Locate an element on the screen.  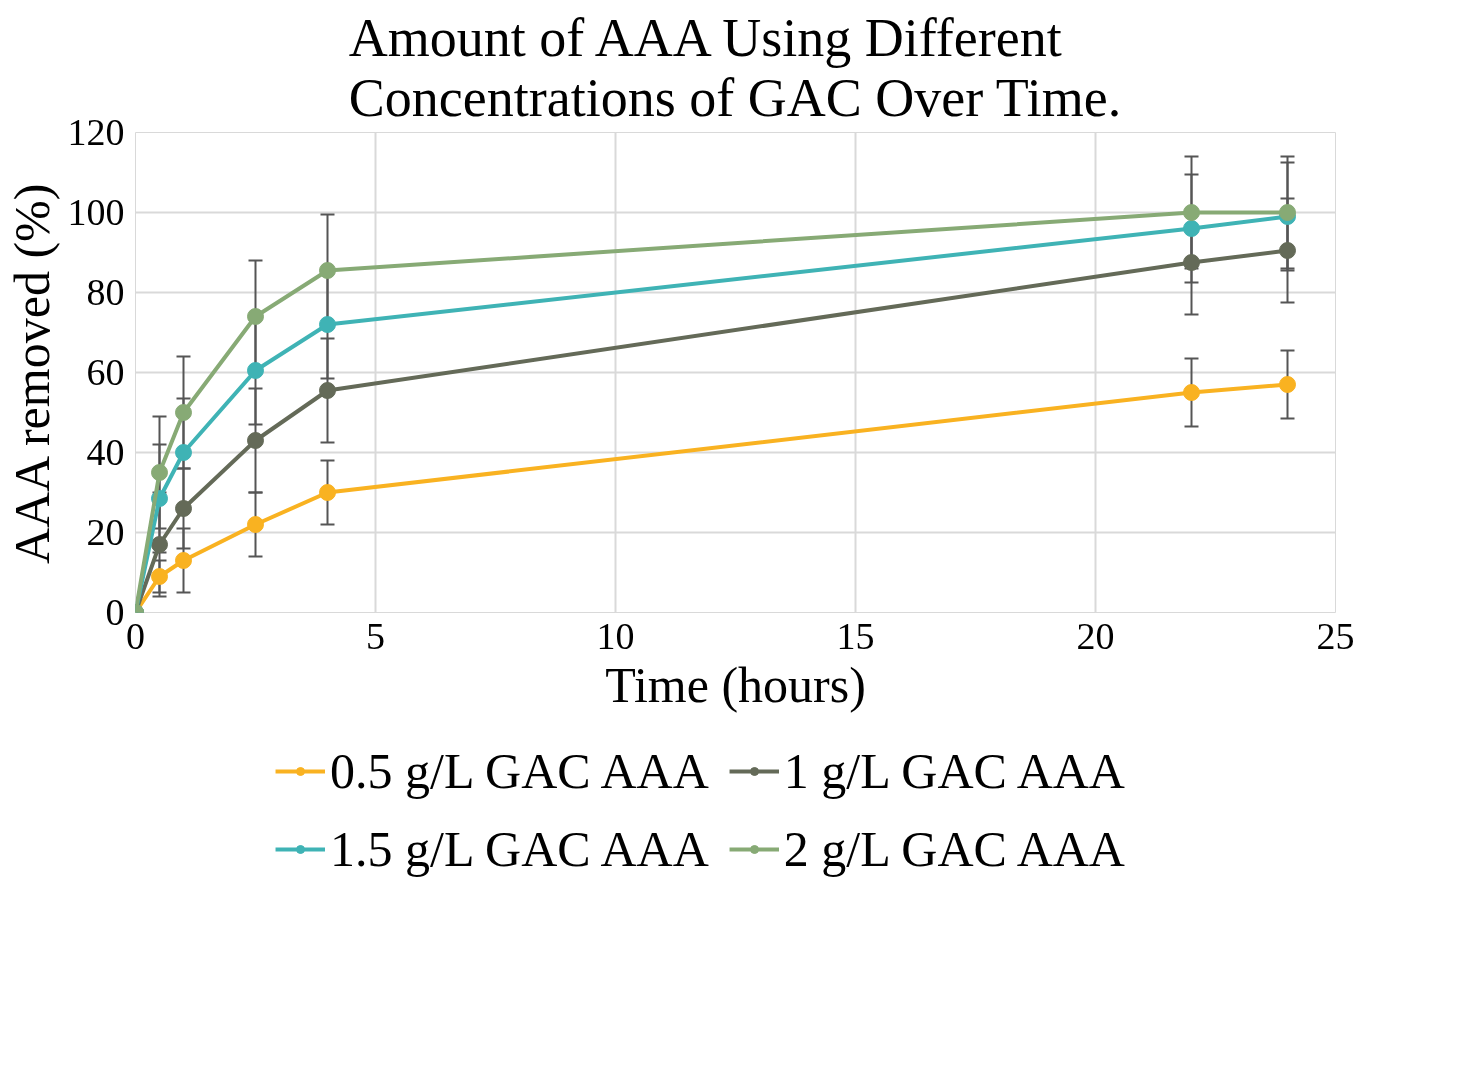
y-tick-label: 100 is located at coordinates (96, 212).